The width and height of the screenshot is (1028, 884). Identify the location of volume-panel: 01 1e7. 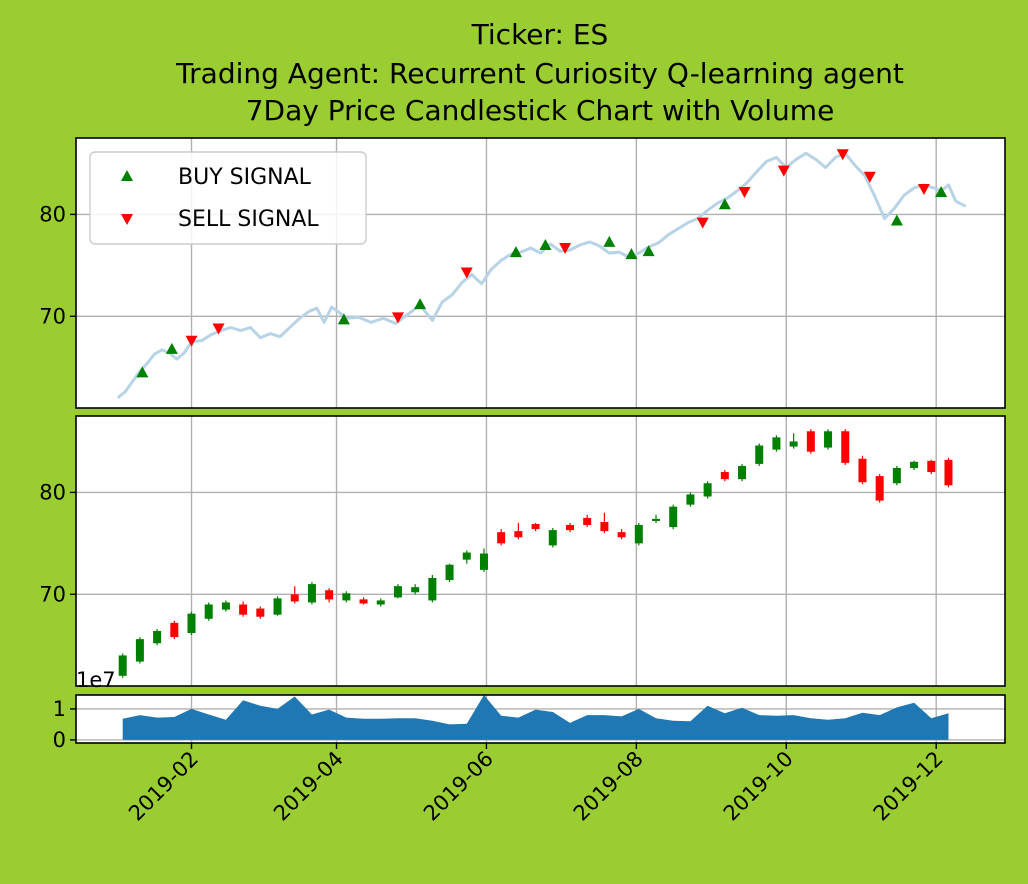
(529, 710).